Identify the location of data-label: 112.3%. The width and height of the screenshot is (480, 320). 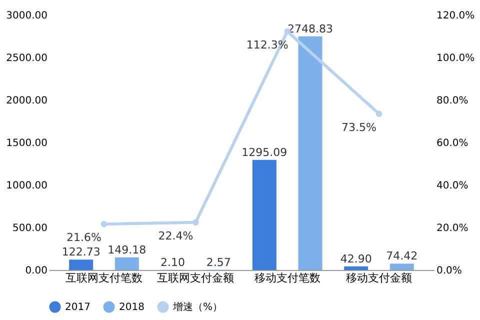
(267, 45).